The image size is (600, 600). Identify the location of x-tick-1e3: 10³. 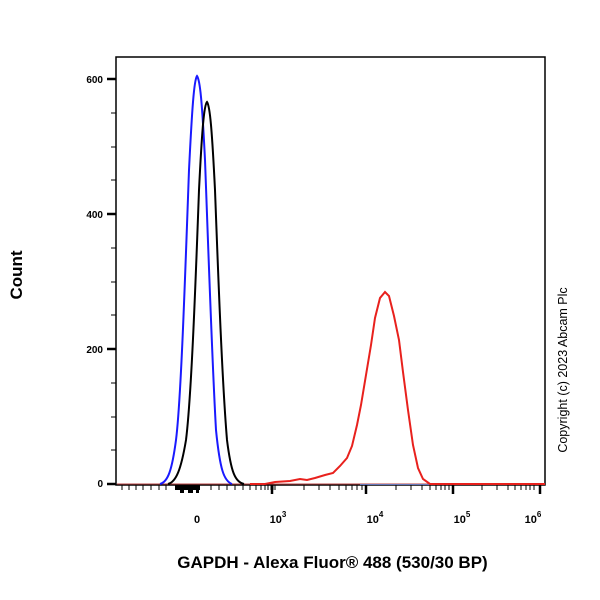
(278, 518).